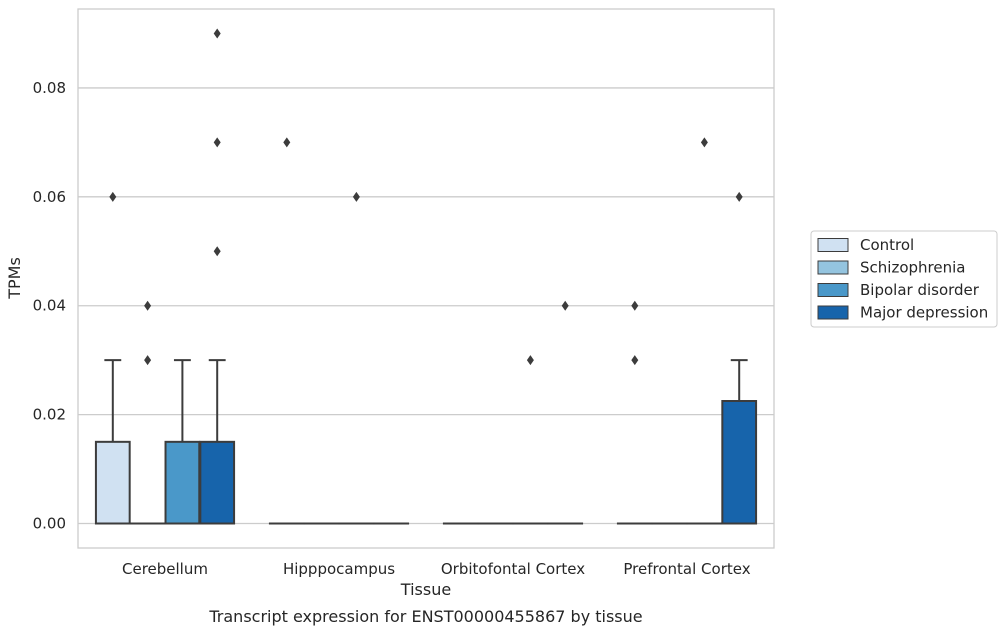 The width and height of the screenshot is (1007, 634). Describe the element at coordinates (49, 524) in the screenshot. I see `y-tick-label: 0.00` at that location.